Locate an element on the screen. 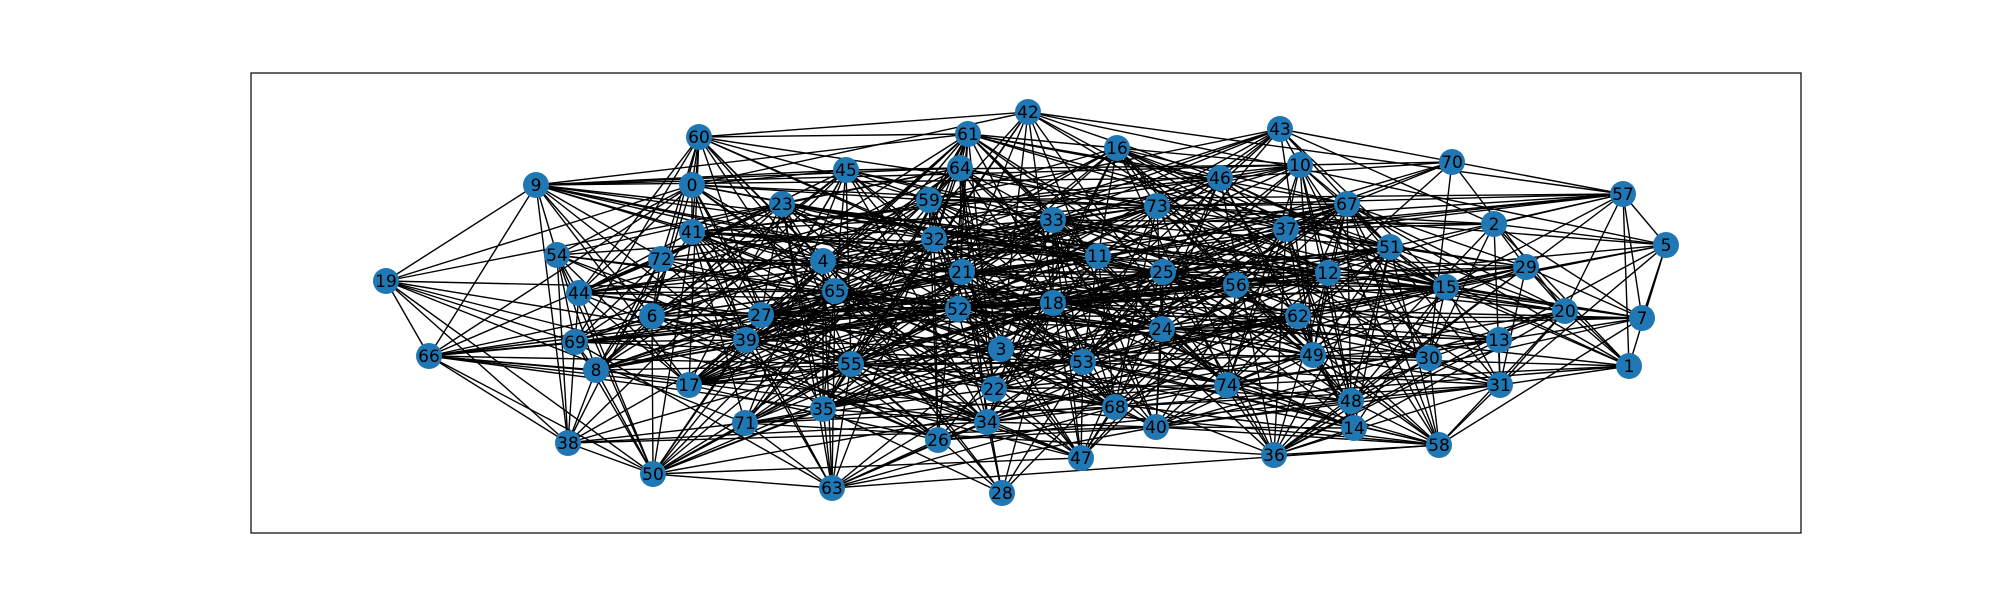  node-73: 73 is located at coordinates (1157, 206).